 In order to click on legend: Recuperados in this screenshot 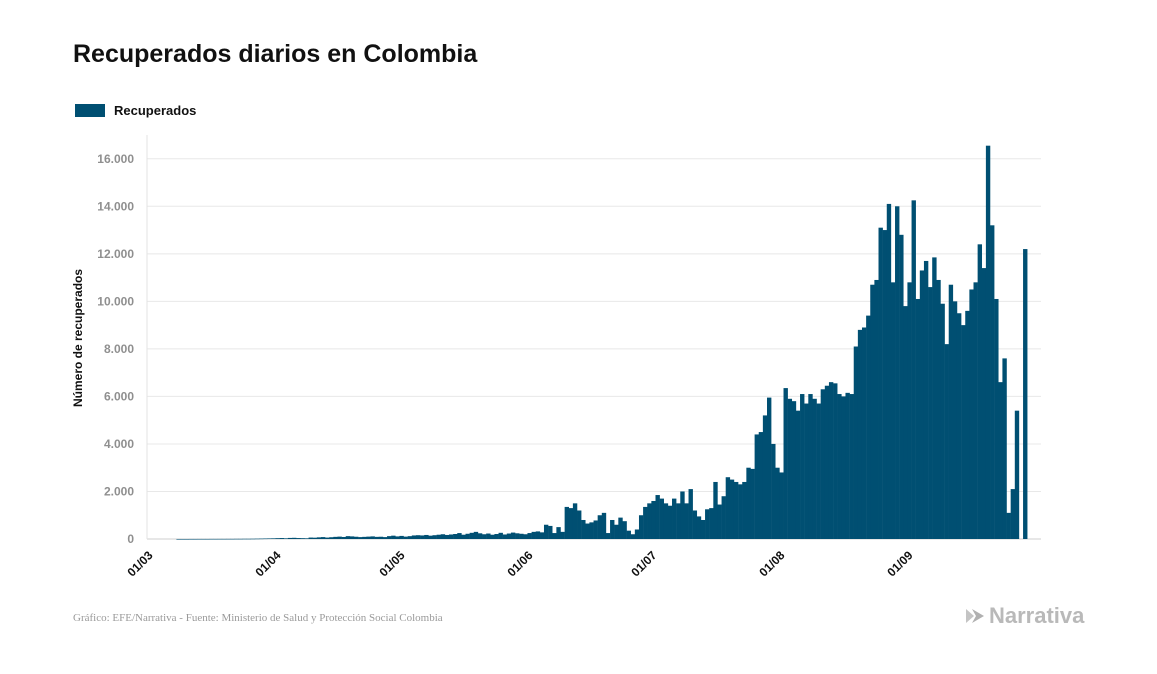, I will do `click(135, 110)`.